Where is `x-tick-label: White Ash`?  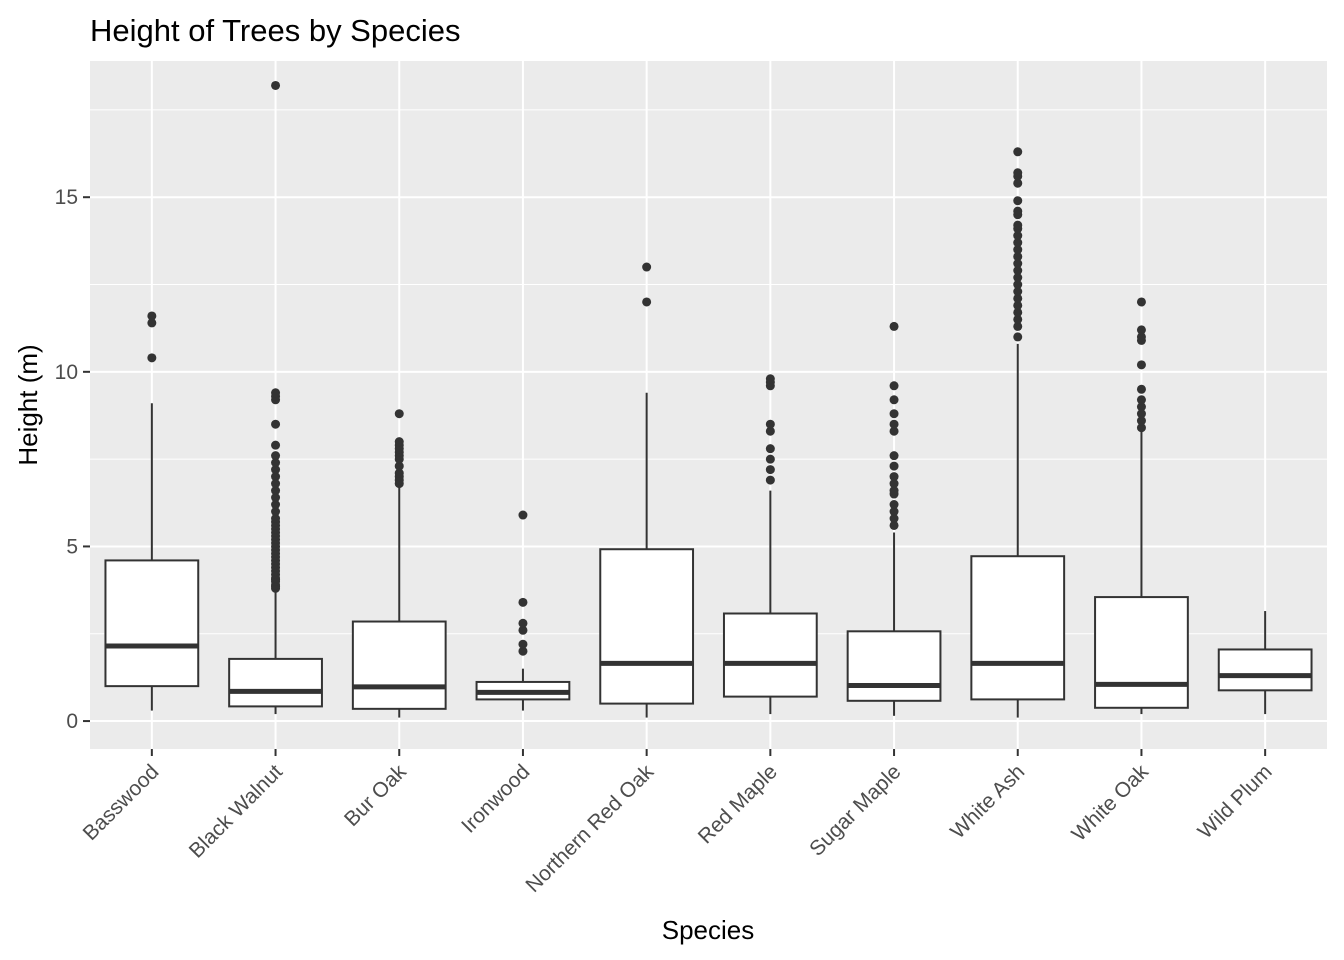
x-tick-label: White Ash is located at coordinates (987, 801).